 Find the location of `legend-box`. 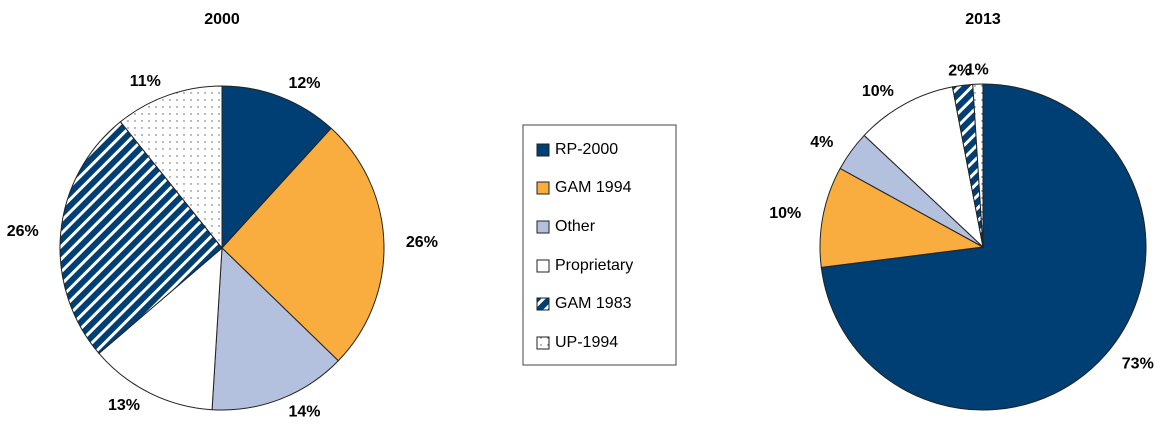

legend-box is located at coordinates (599, 245).